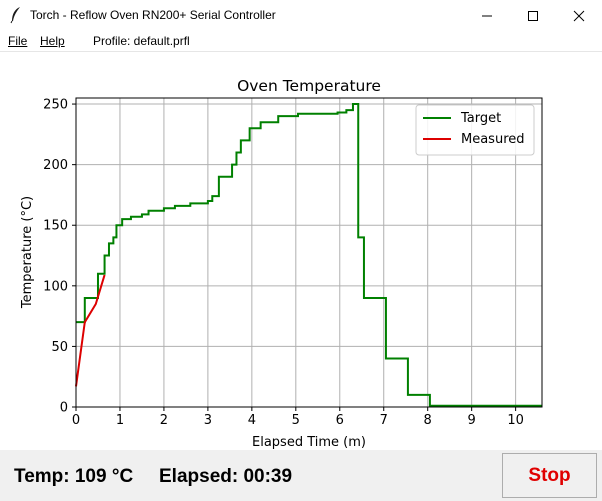 The image size is (602, 501). I want to click on y-tick-label: 150, so click(55, 226).